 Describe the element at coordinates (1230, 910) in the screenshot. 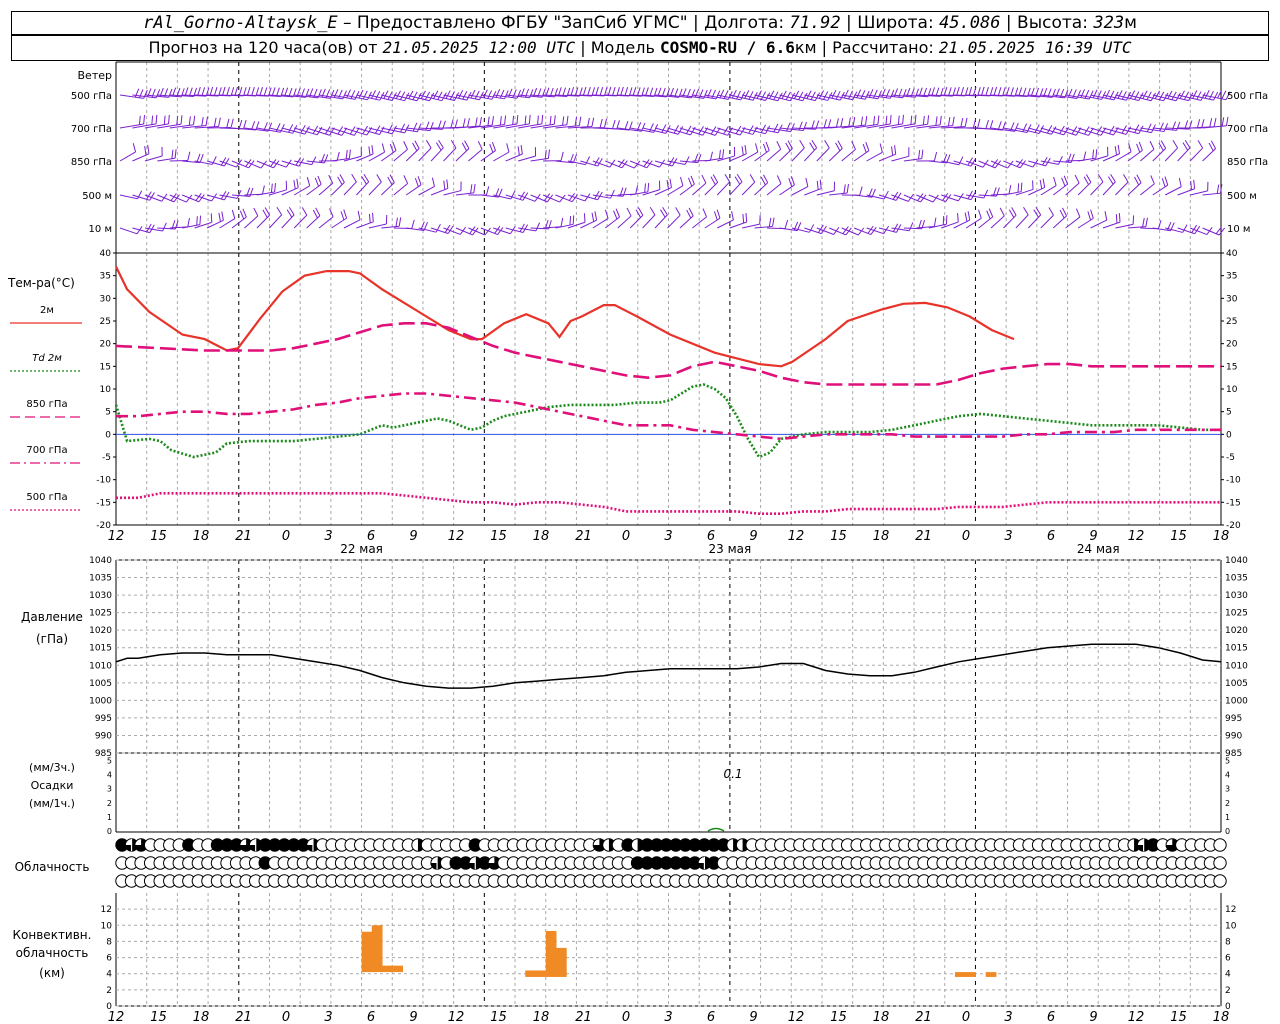

I see `conv-ytick-label-right: 12` at that location.